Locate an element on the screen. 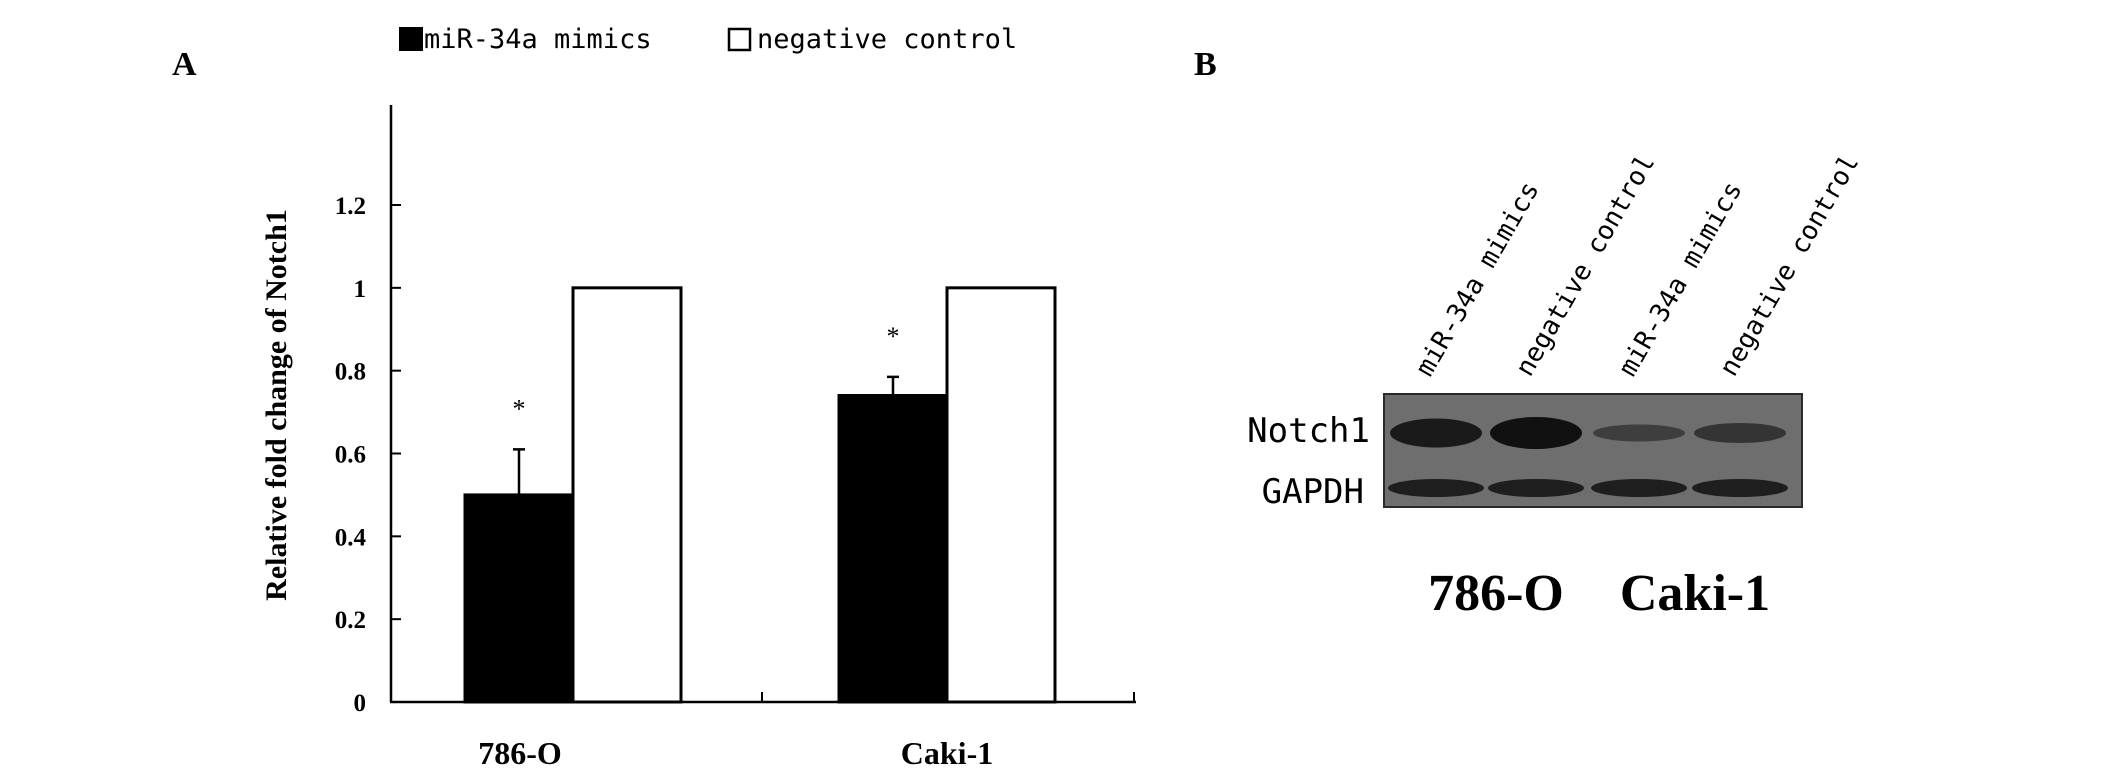 Image resolution: width=2126 pixels, height=778 pixels. lane-label: negative control is located at coordinates (1789, 266).